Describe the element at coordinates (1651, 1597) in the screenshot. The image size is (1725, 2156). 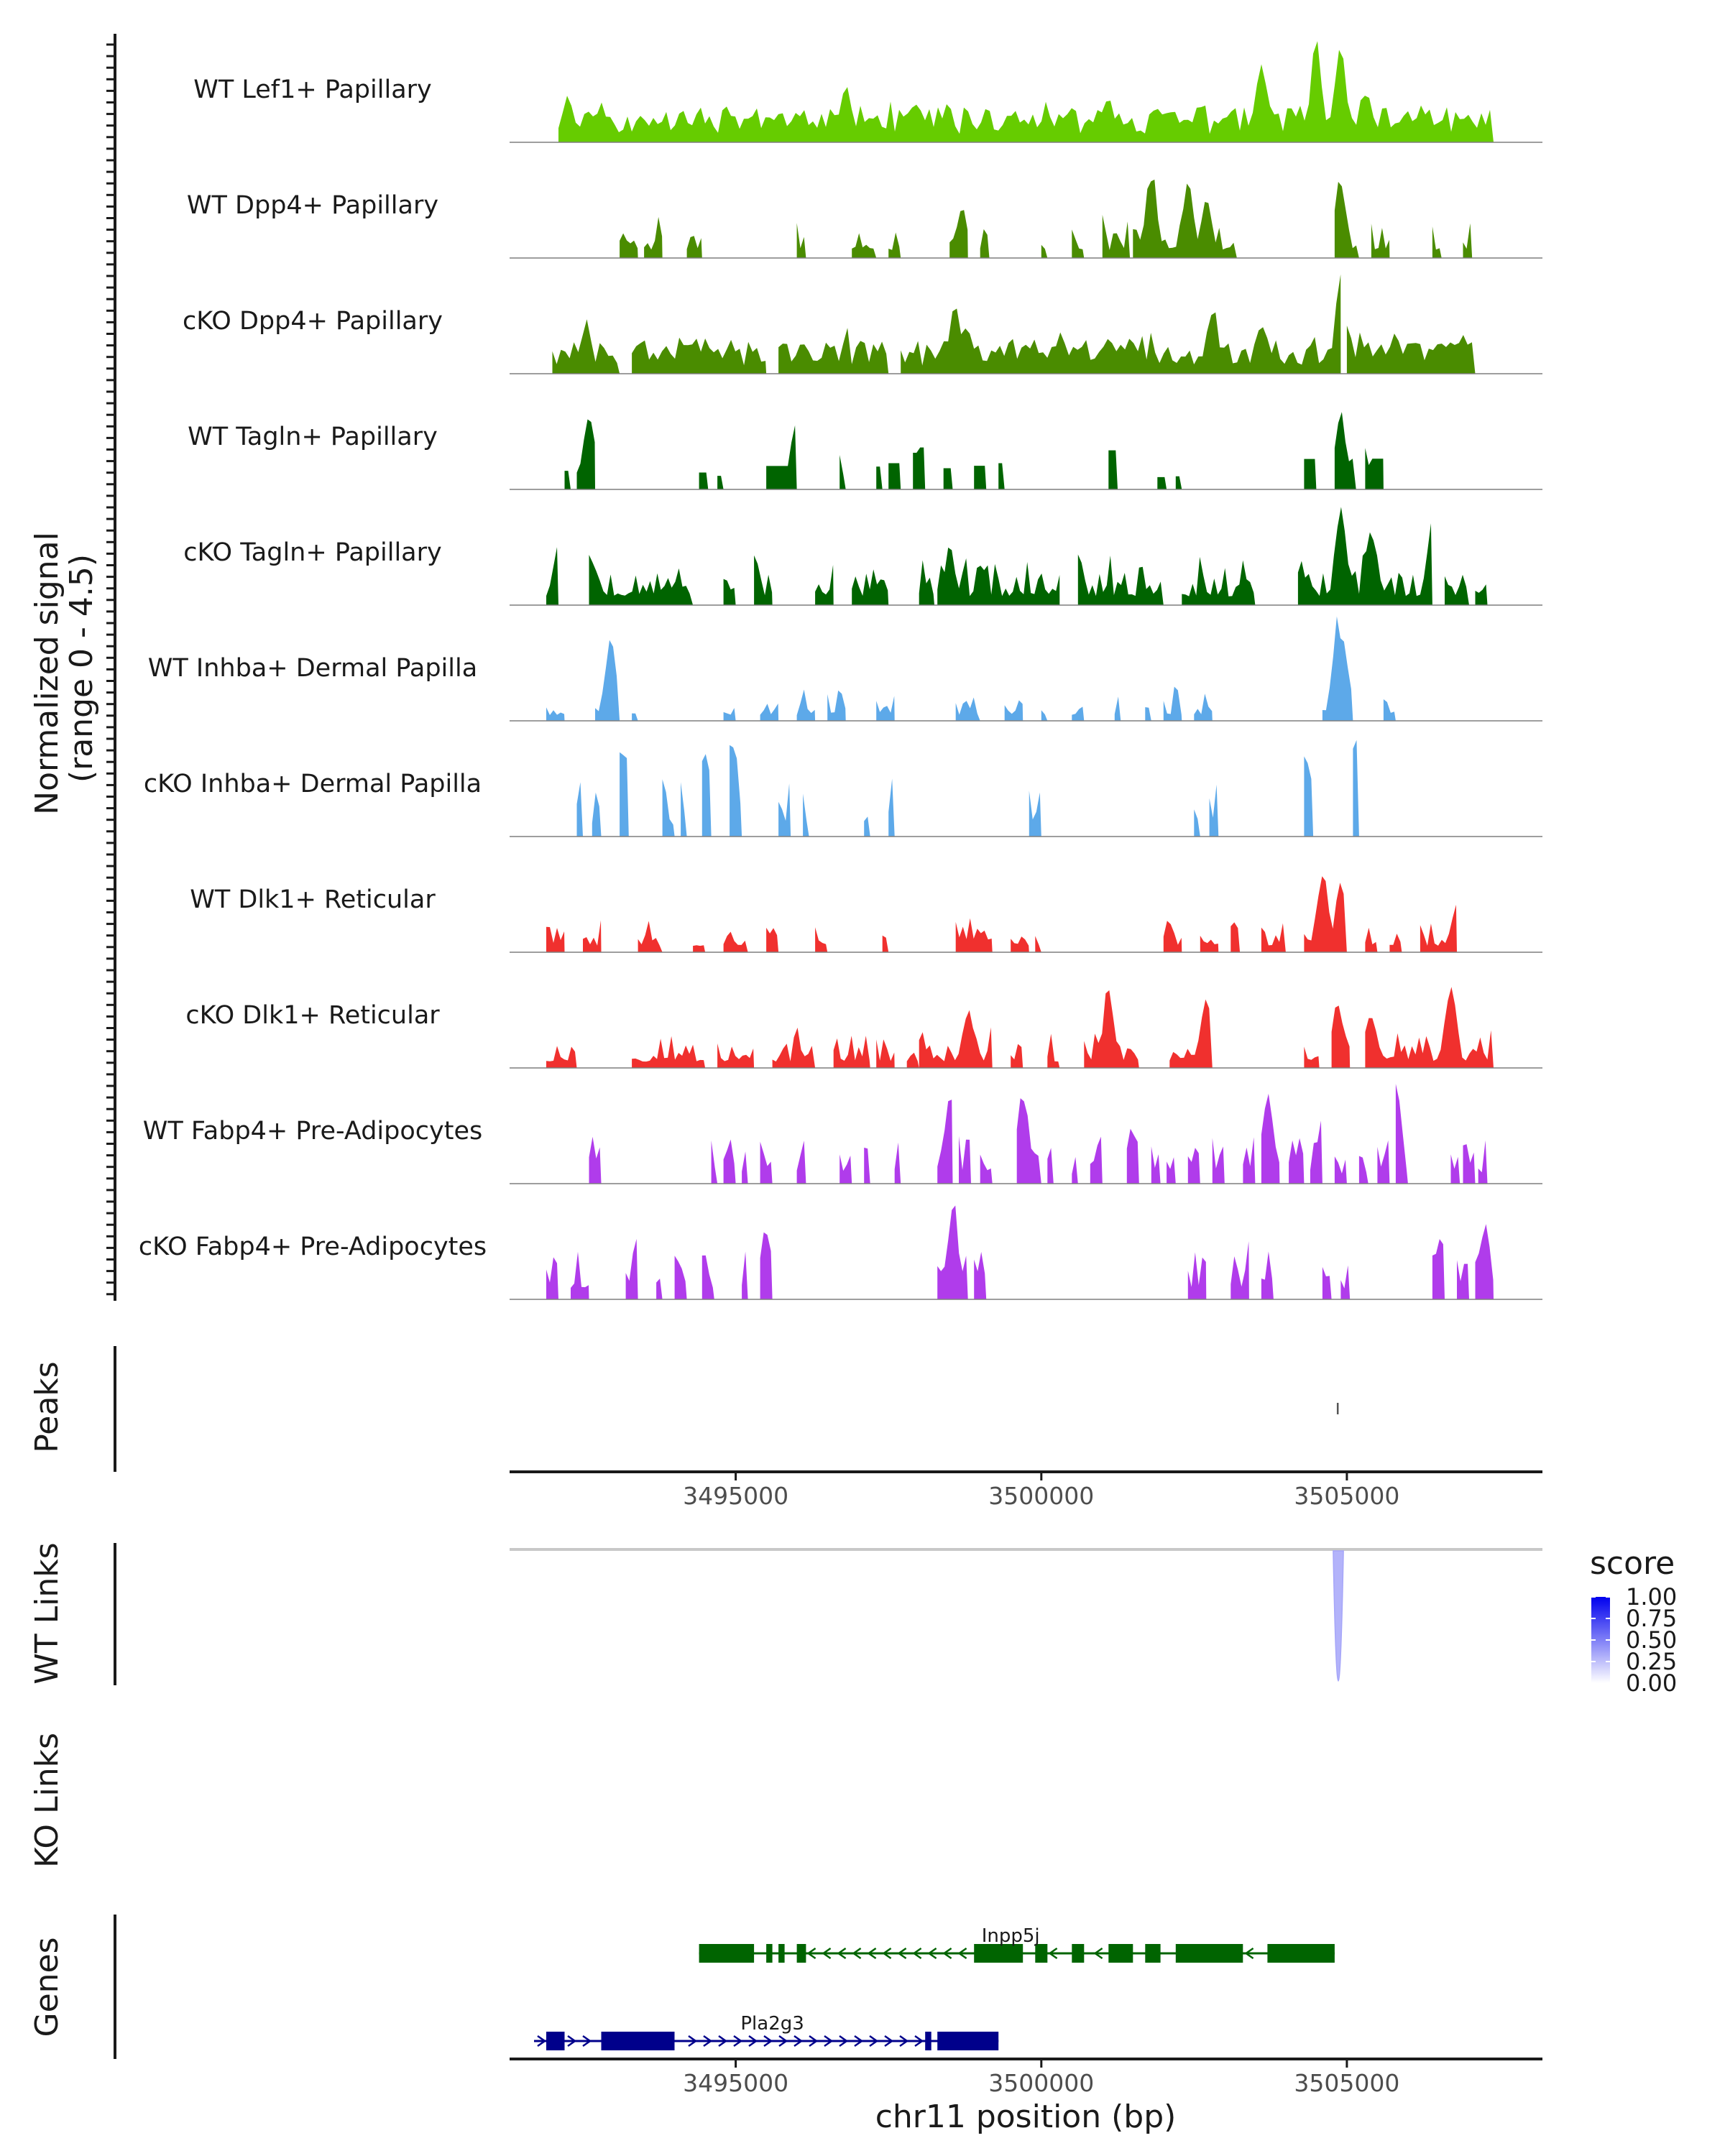
I see `legend-label-0: 1.00` at that location.